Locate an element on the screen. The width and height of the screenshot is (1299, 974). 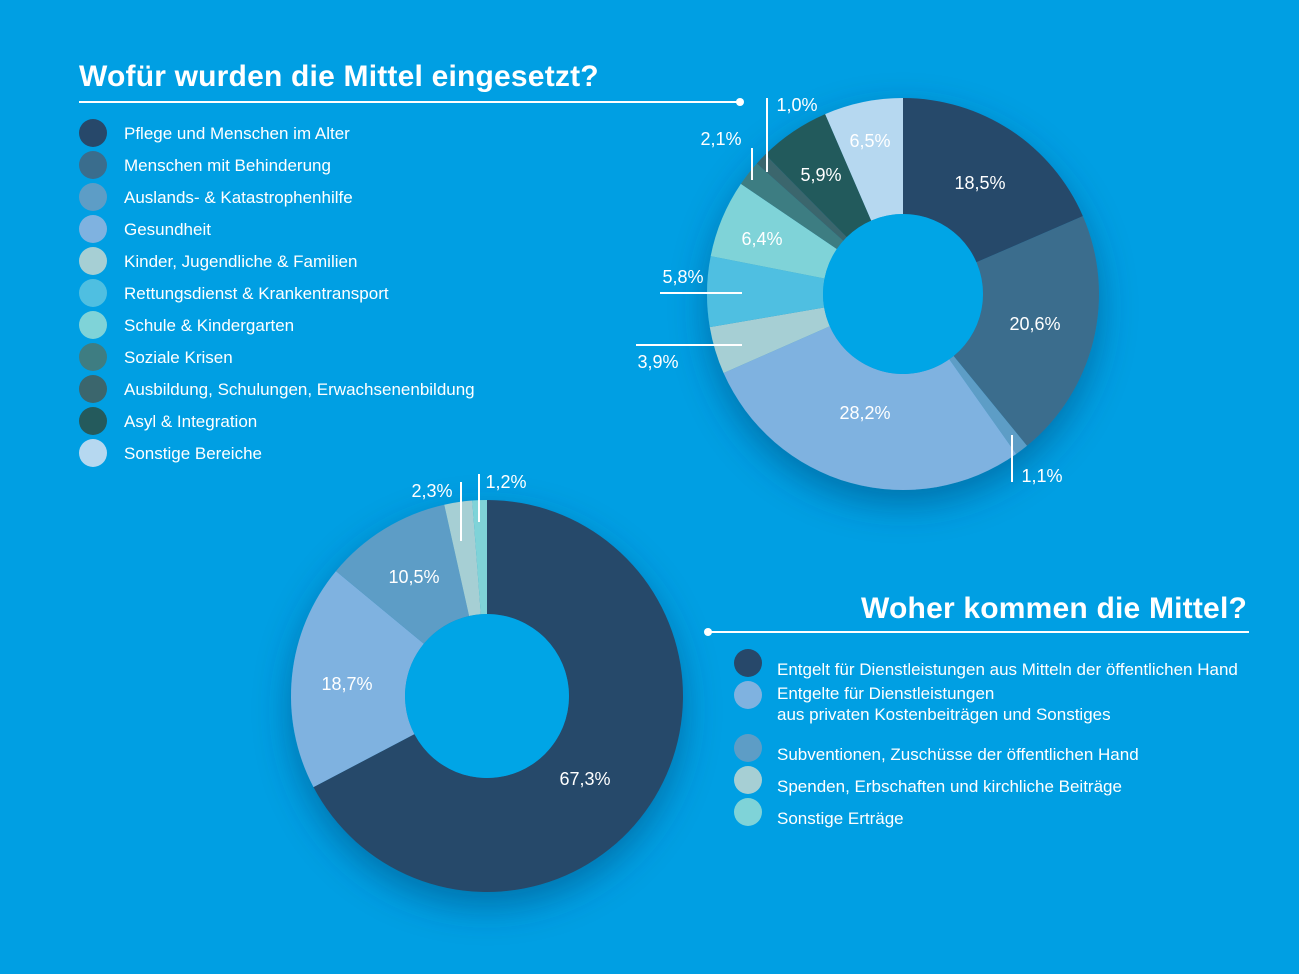
legend-label-line1: Entgelte für Dienstleistungen is located at coordinates (886, 693).